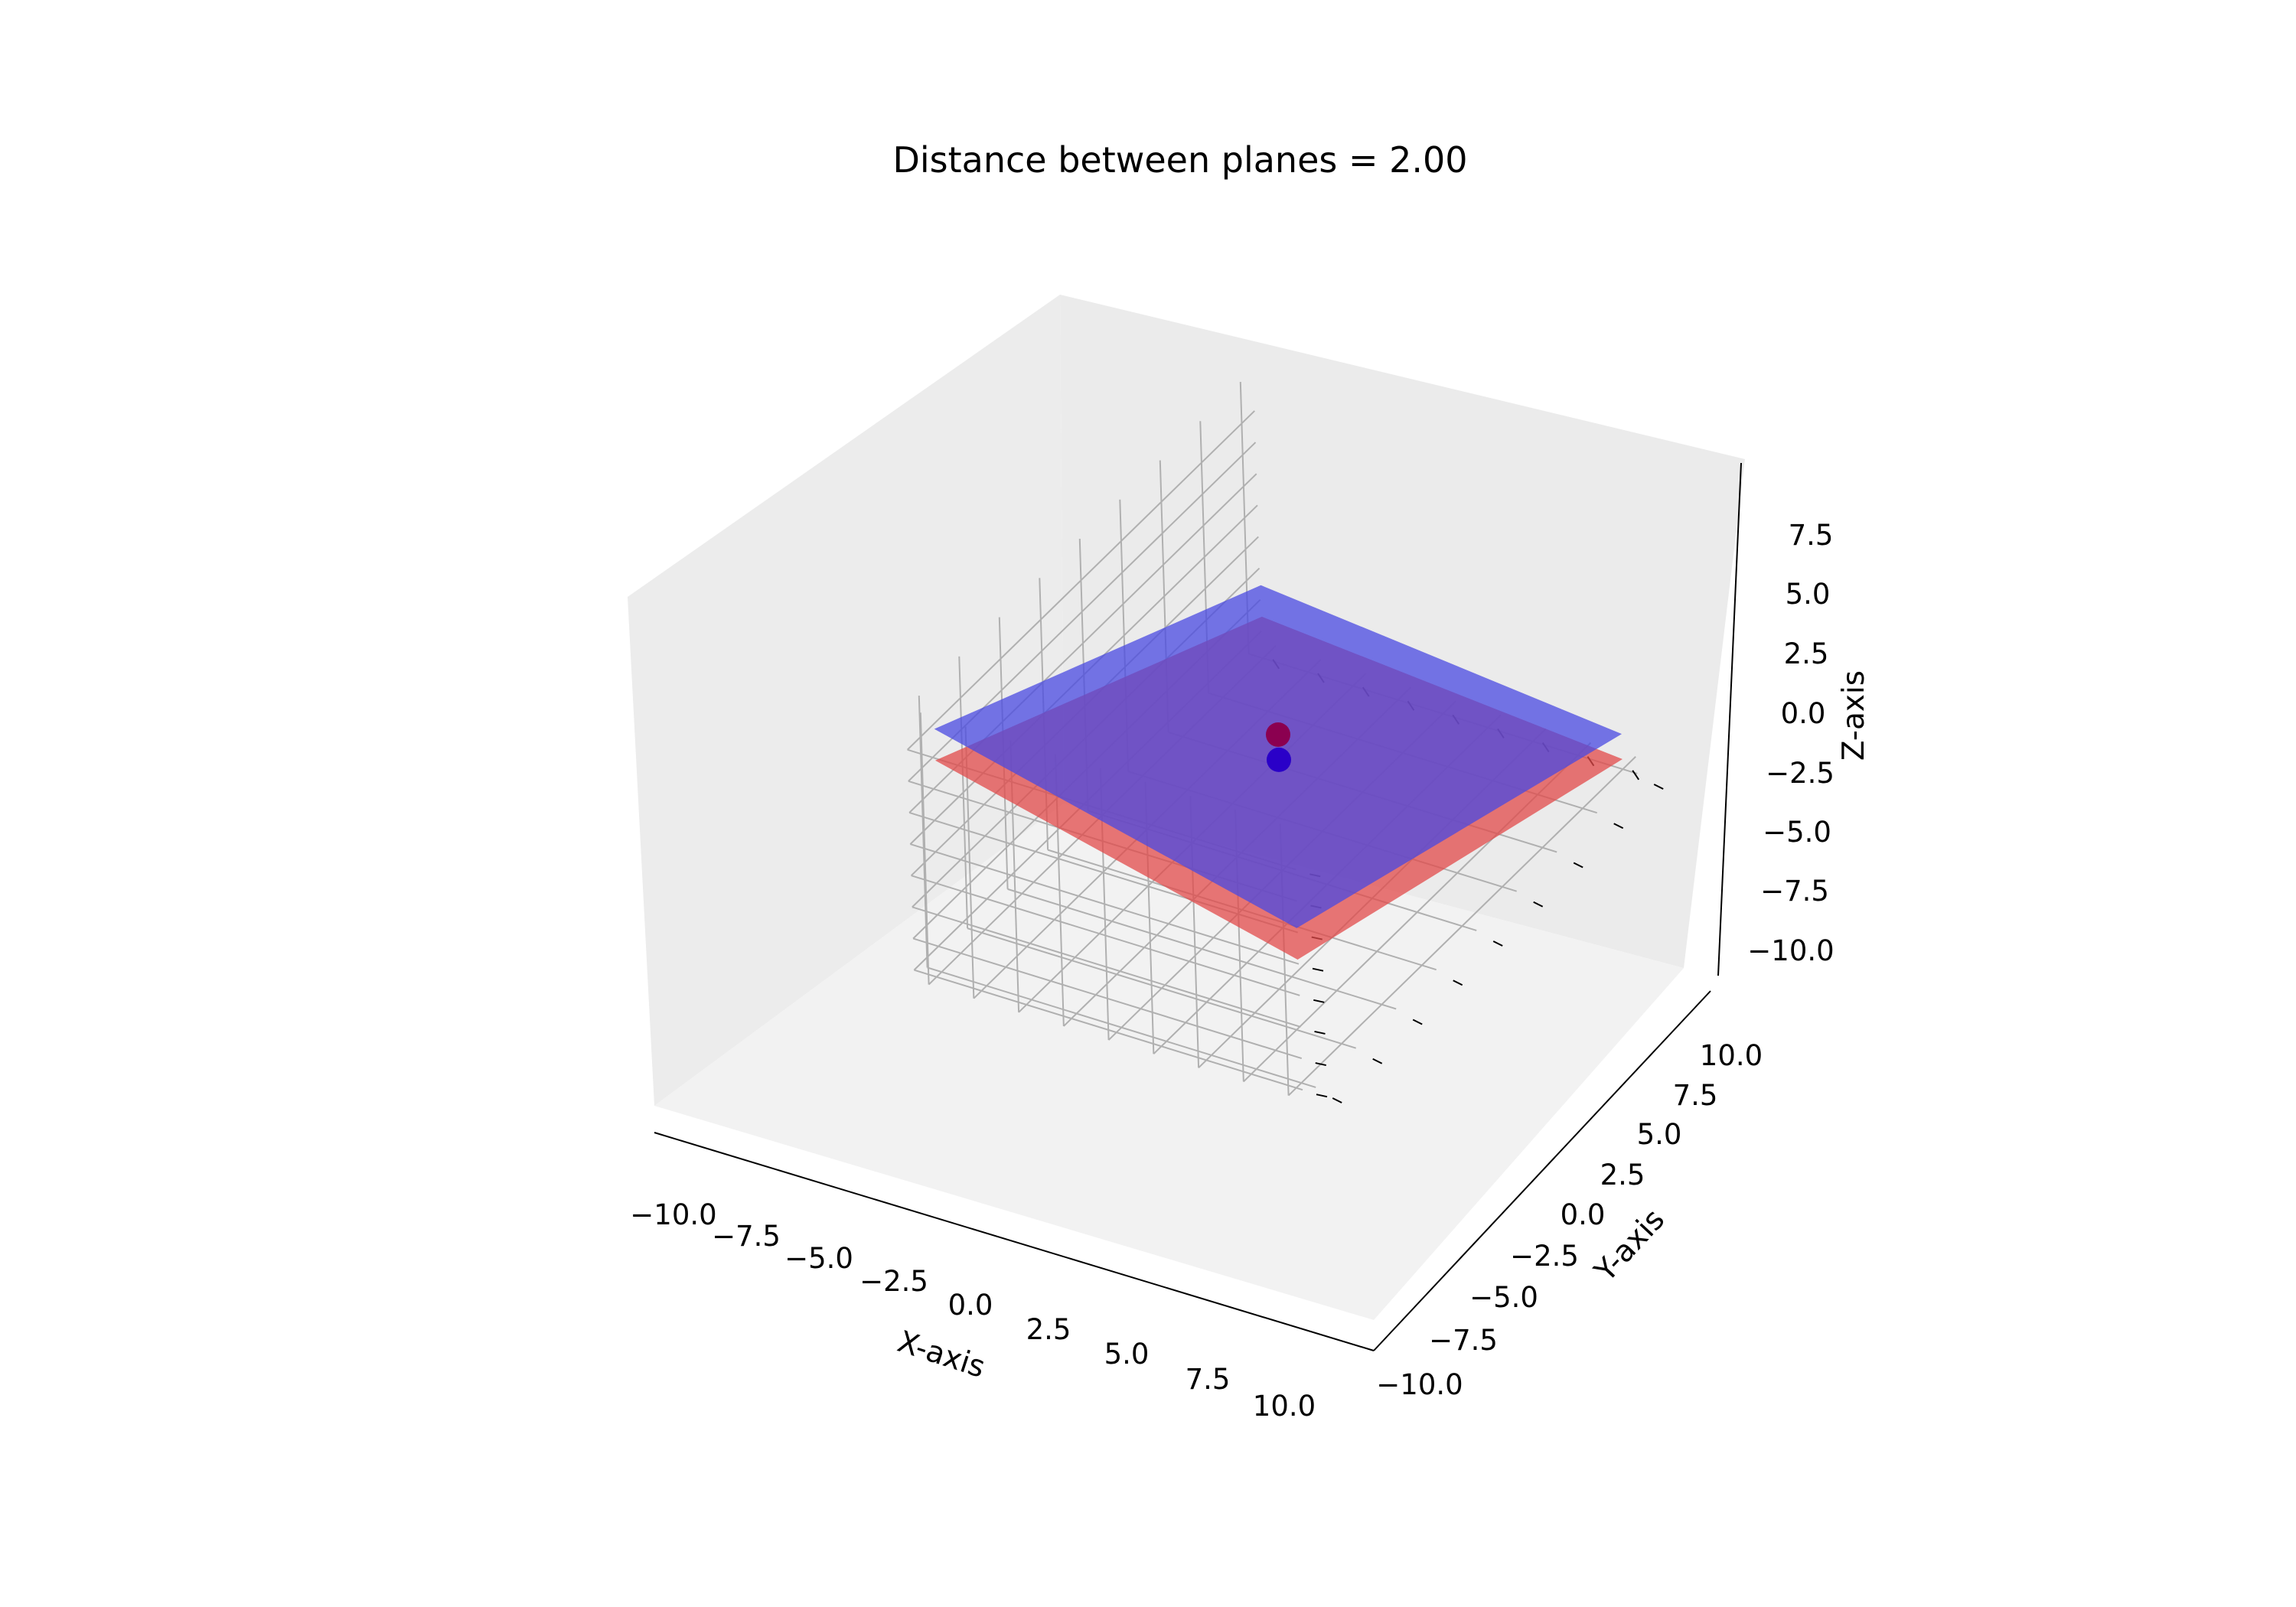 The height and width of the screenshot is (1607, 2296). What do you see at coordinates (1583, 1214) in the screenshot?
I see `y-tick-label: 0.0` at bounding box center [1583, 1214].